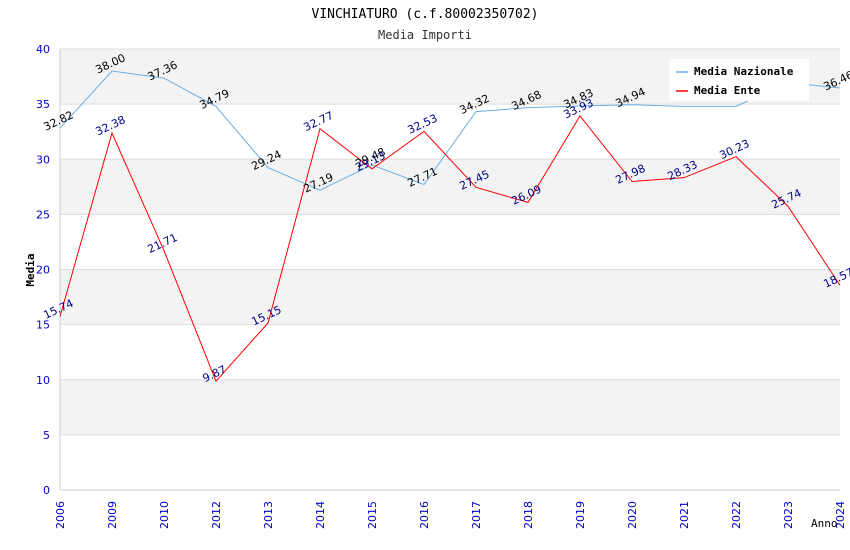 This screenshot has width=850, height=550. What do you see at coordinates (43, 49) in the screenshot?
I see `y-tick-label: 40` at bounding box center [43, 49].